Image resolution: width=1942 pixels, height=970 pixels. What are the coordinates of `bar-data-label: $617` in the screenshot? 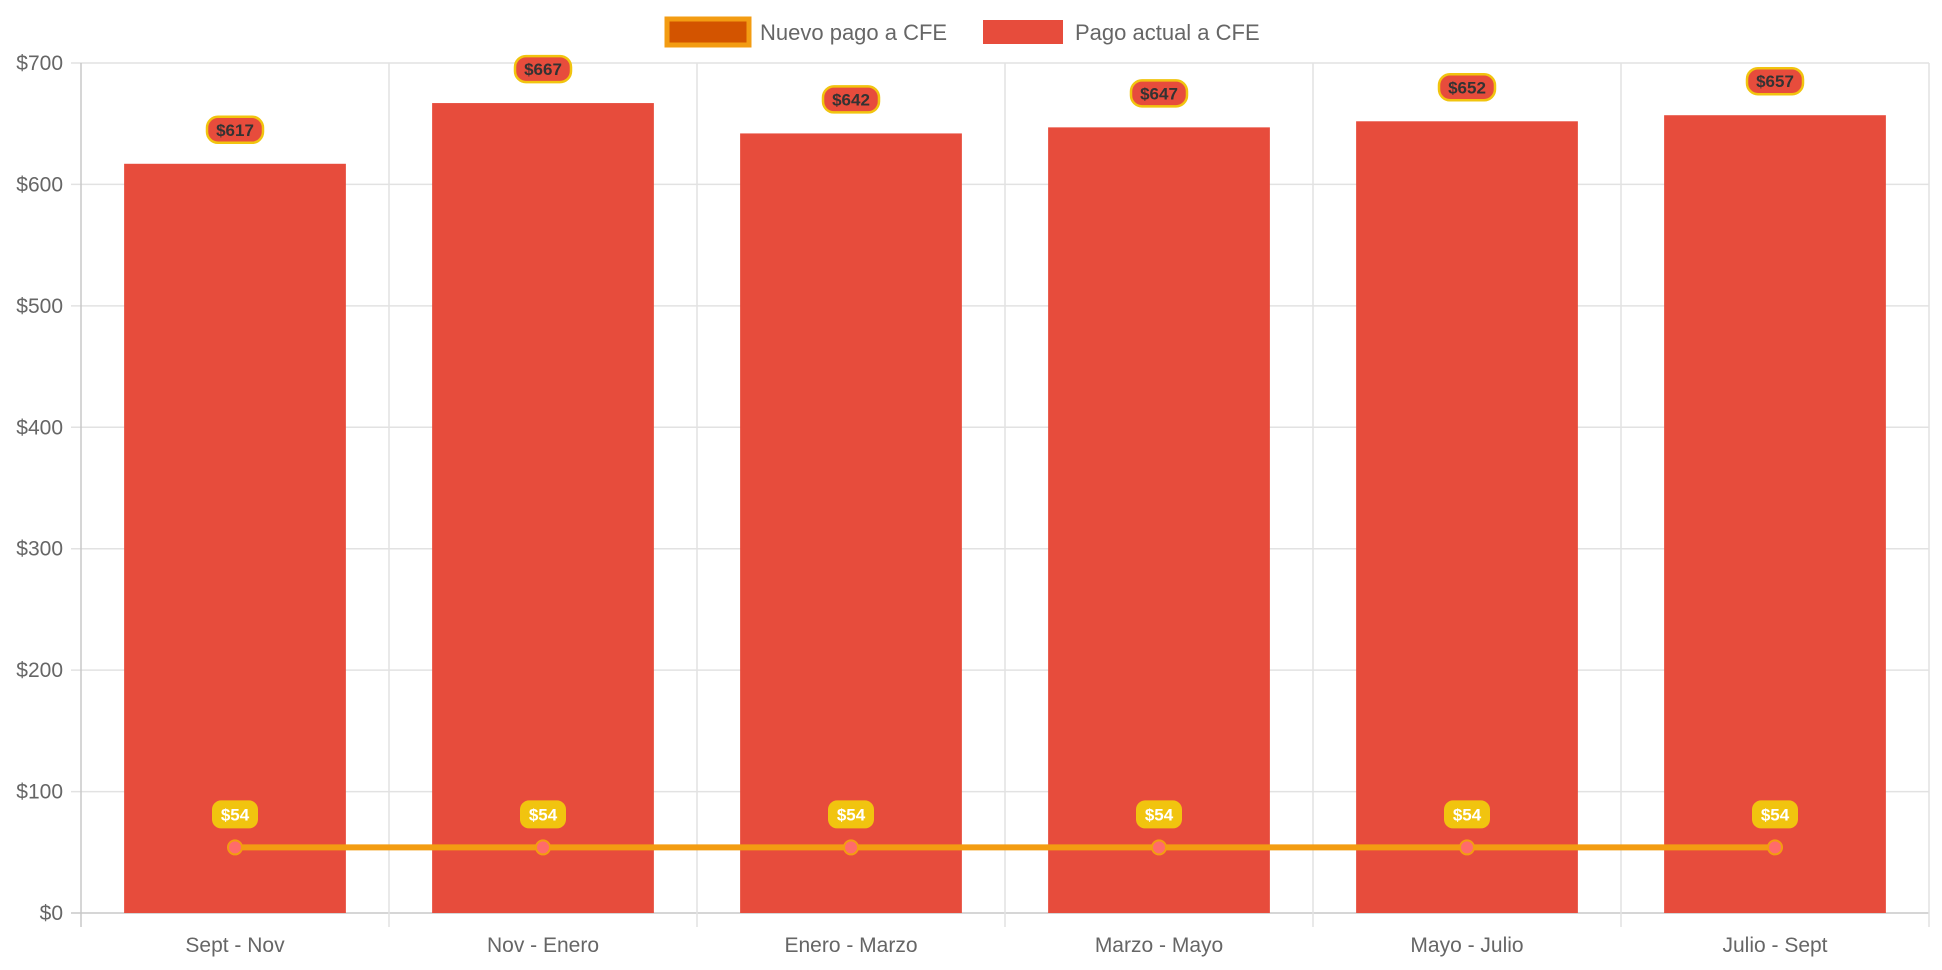 It's located at (235, 130).